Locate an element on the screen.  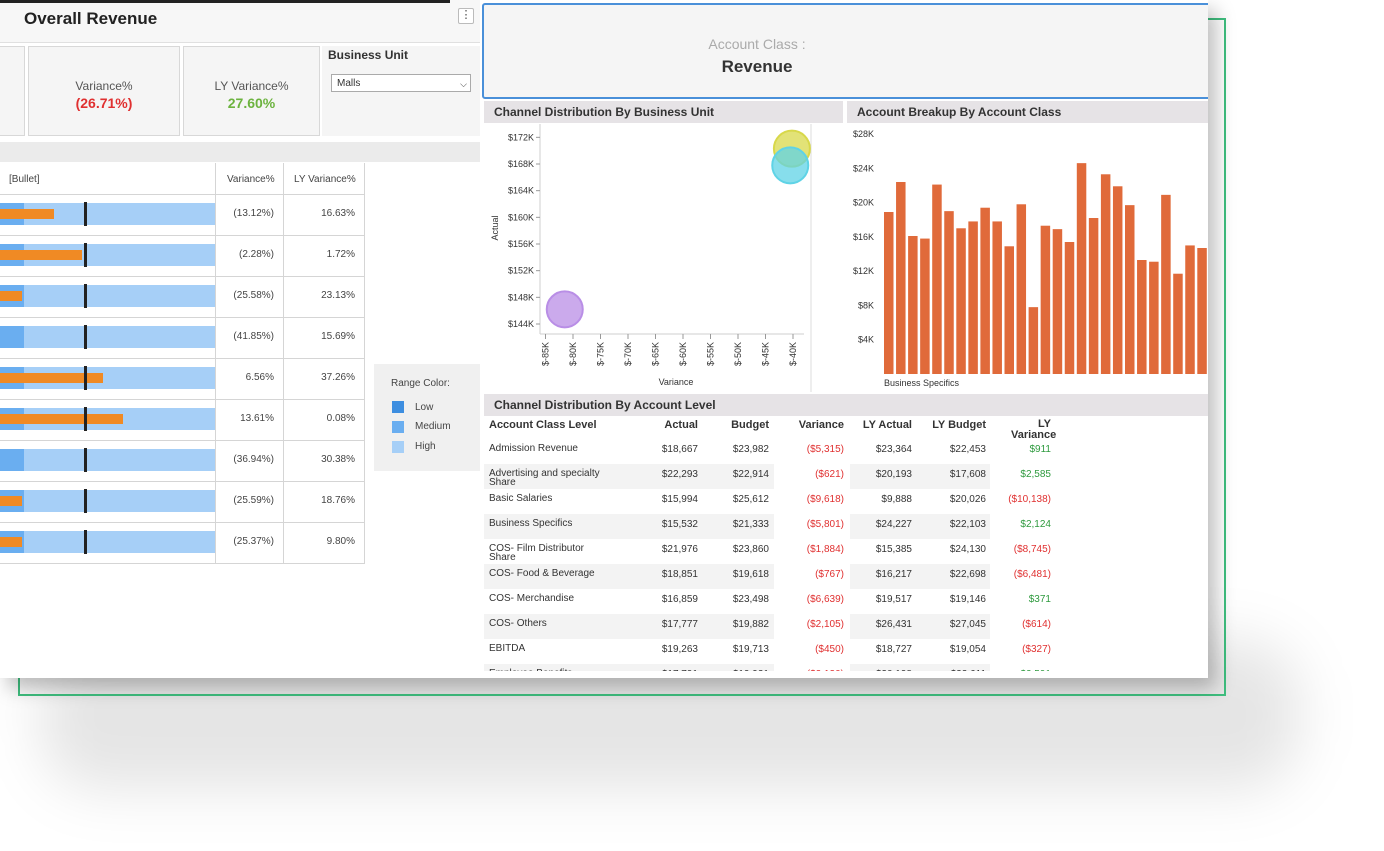
bullet-row: (25.59%) 18.76% is located at coordinates (182, 502).